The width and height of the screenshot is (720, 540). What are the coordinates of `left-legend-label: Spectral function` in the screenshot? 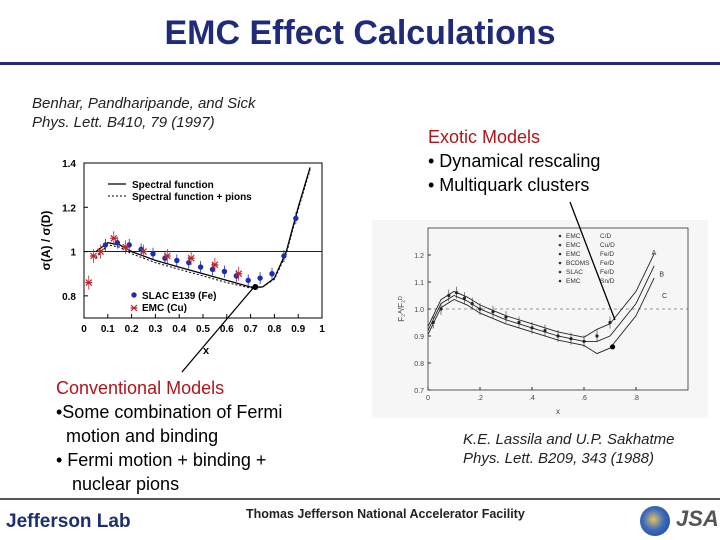 It's located at (173, 185).